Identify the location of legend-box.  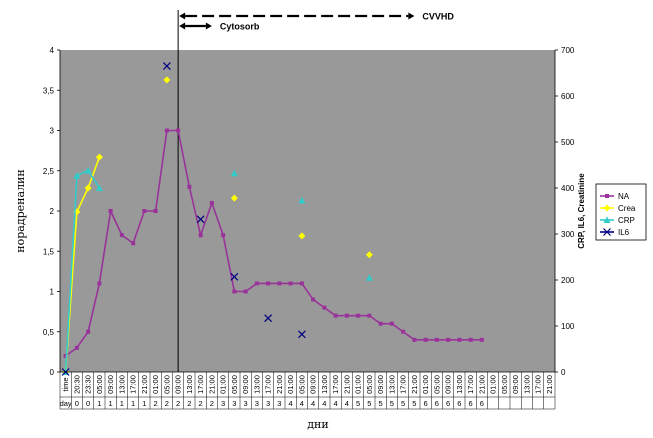
(621, 212).